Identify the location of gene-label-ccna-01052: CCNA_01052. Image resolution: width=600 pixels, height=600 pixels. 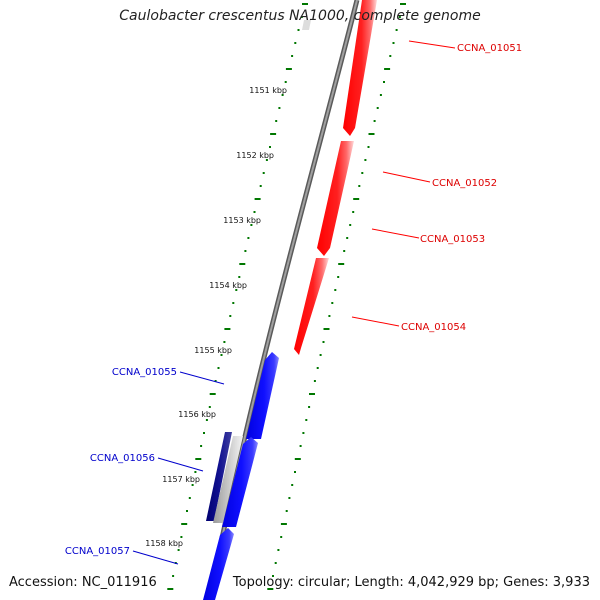
(464, 183).